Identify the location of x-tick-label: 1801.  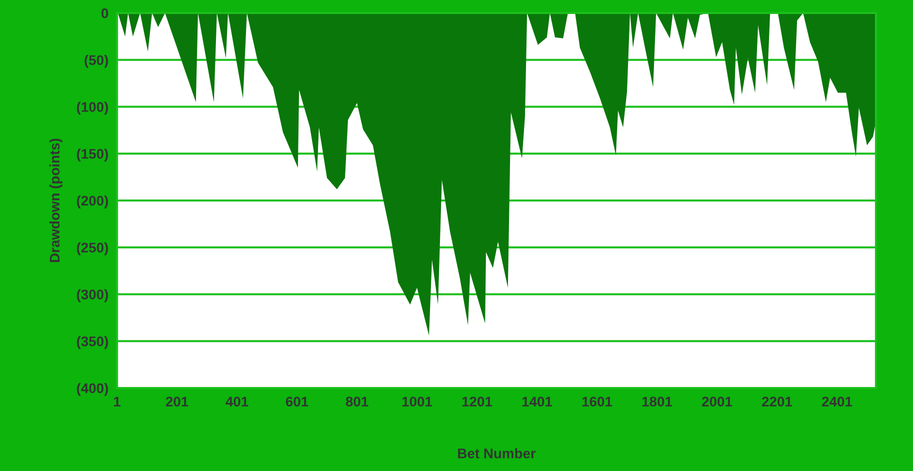
(657, 401).